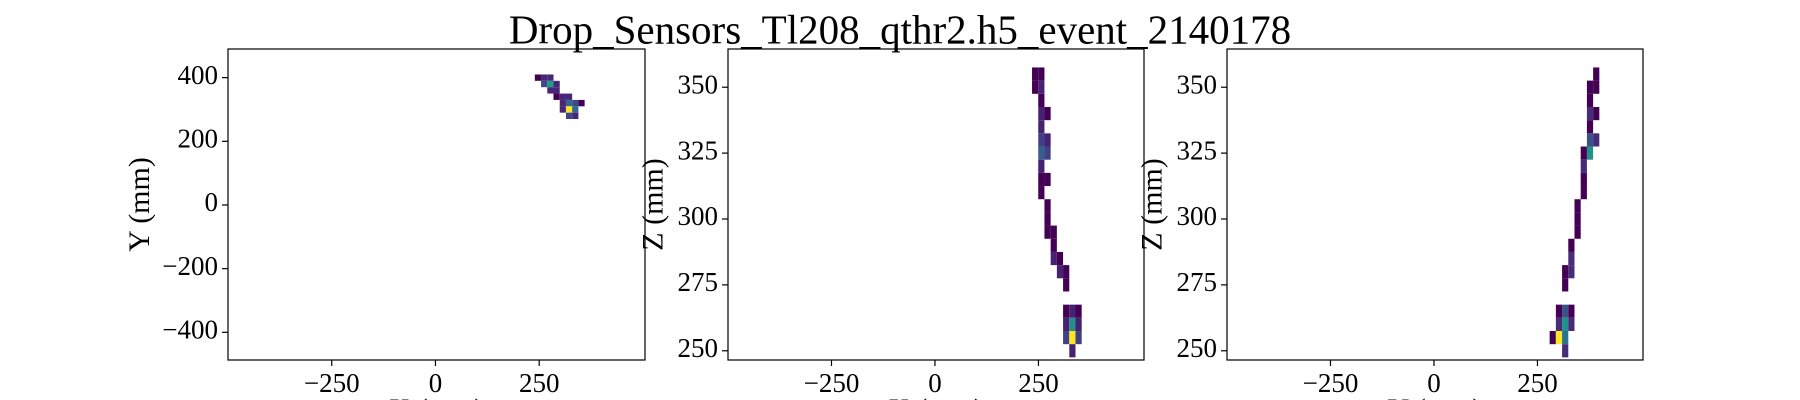 The height and width of the screenshot is (400, 1800). I want to click on y-tick-label: 200, so click(198, 139).